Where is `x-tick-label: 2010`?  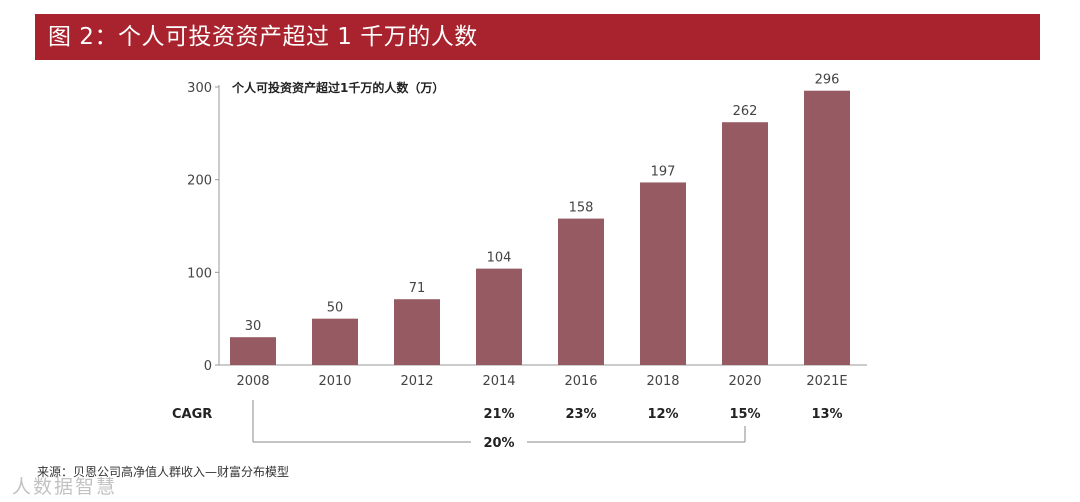
x-tick-label: 2010 is located at coordinates (334, 381).